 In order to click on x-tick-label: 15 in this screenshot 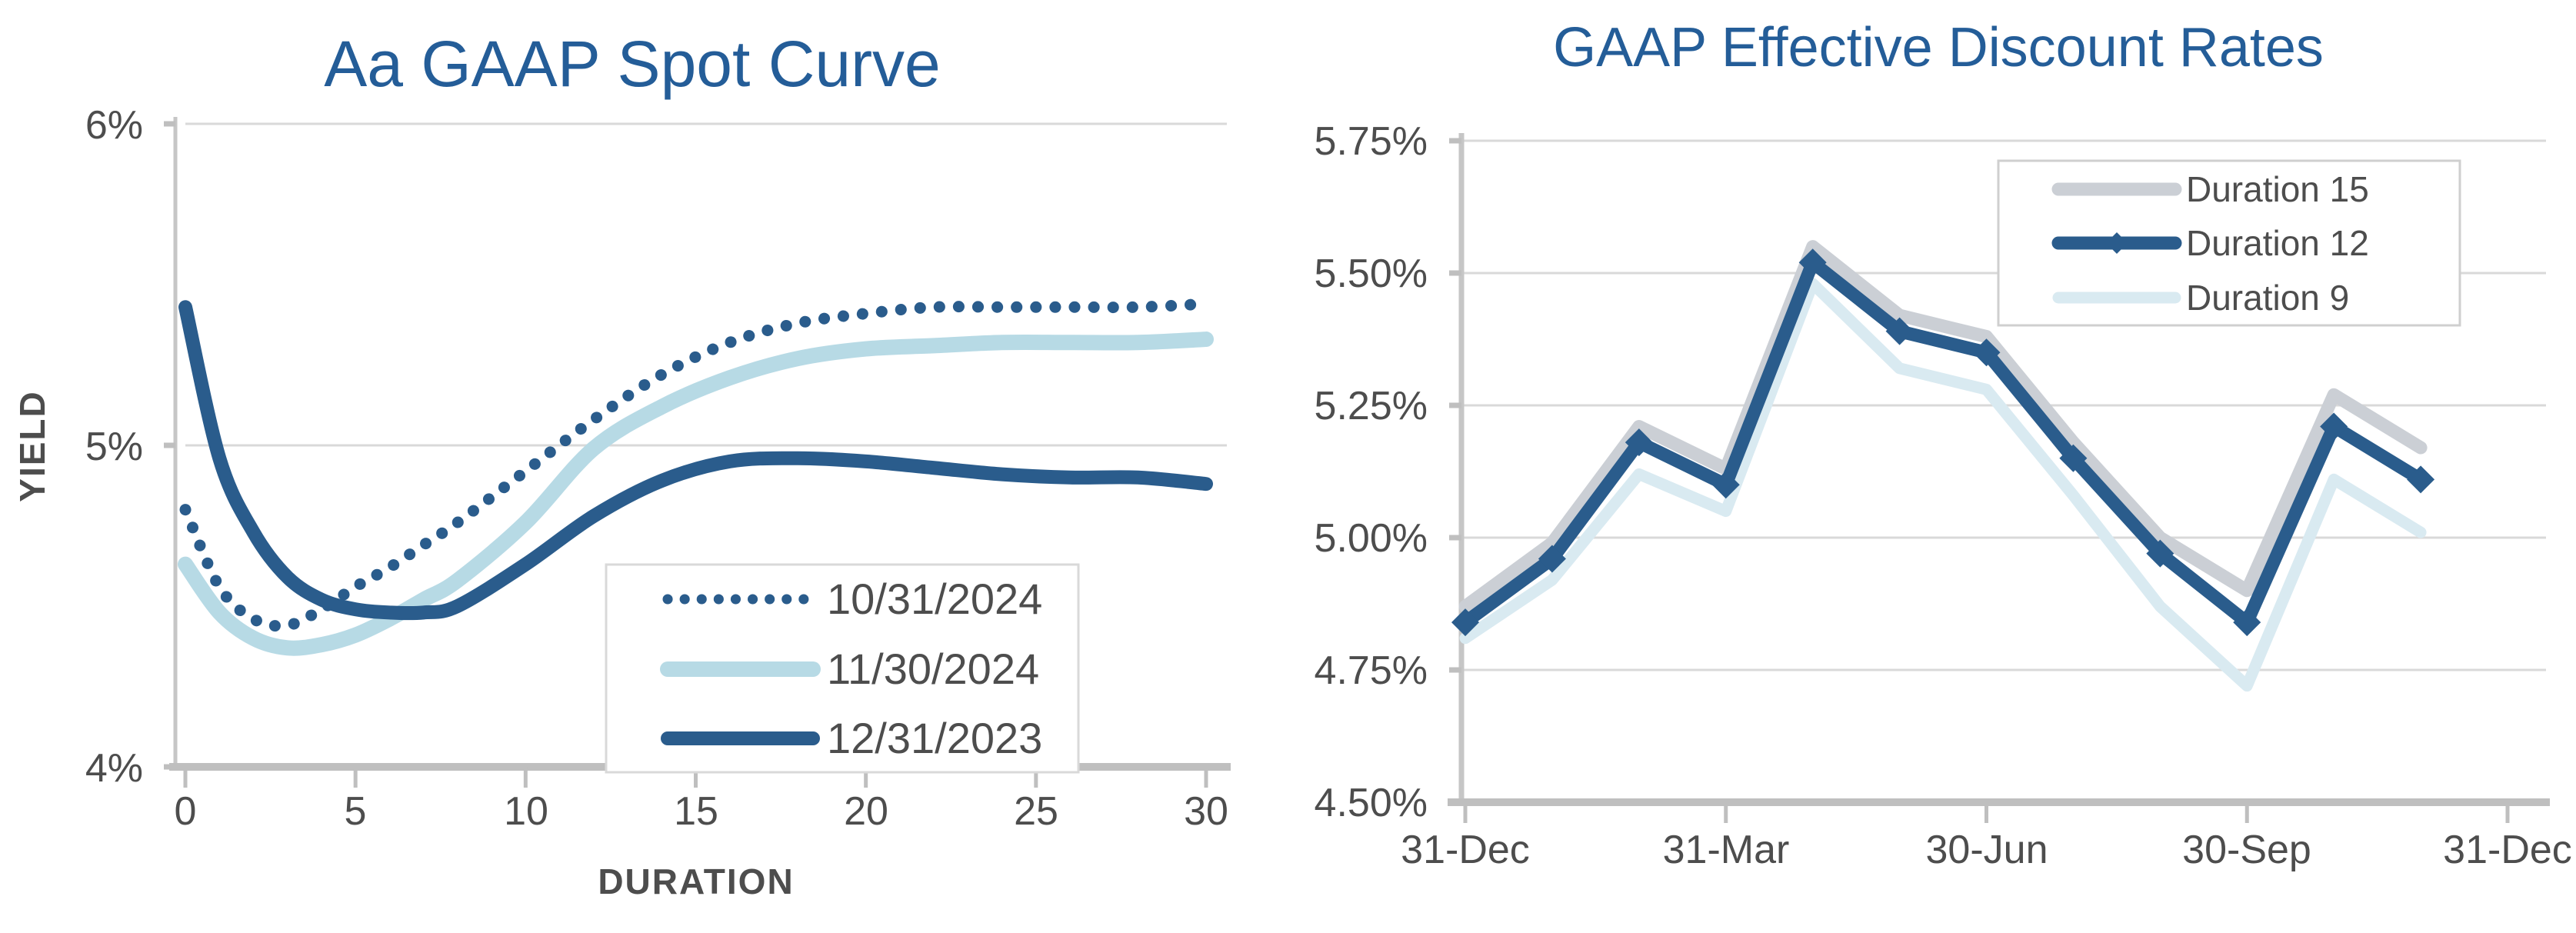, I will do `click(696, 811)`.